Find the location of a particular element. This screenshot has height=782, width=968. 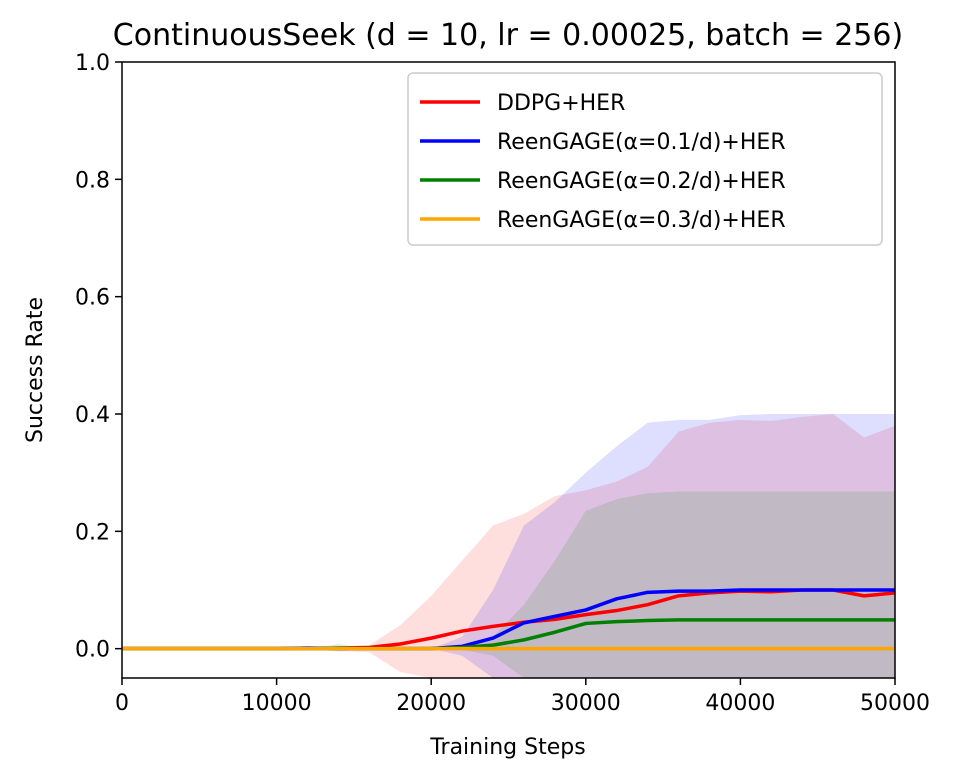

x-tick-label: 20000 is located at coordinates (431, 703).